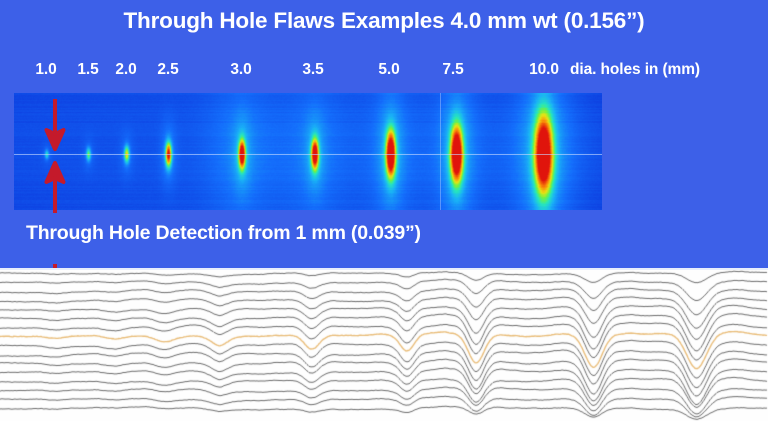  I want to click on scale-unit-label: dia. holes in (mm), so click(635, 69).